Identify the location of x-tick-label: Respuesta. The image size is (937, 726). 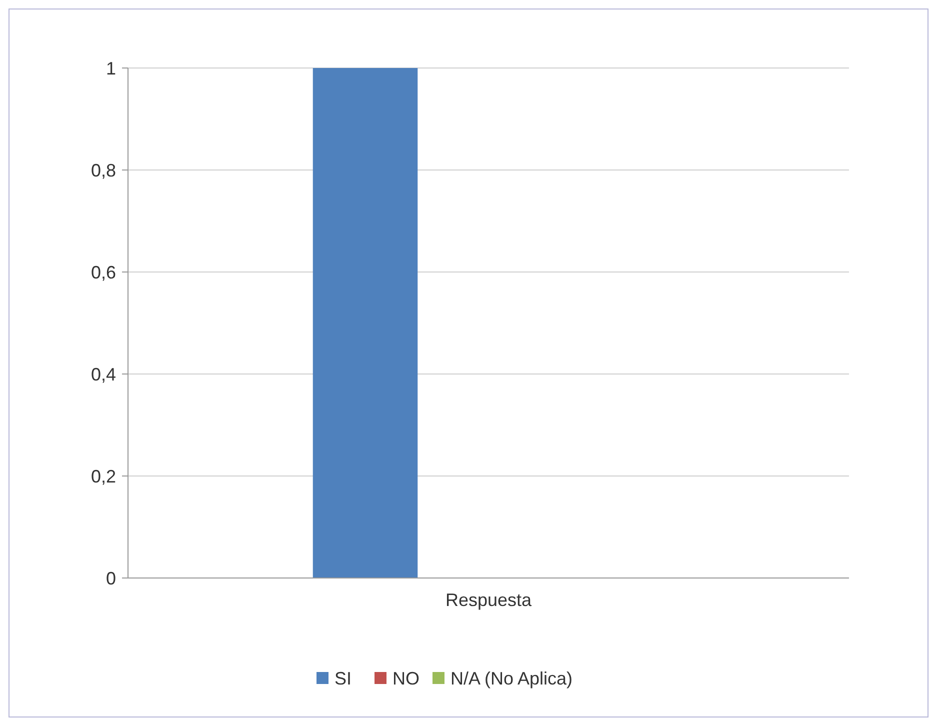
(489, 600).